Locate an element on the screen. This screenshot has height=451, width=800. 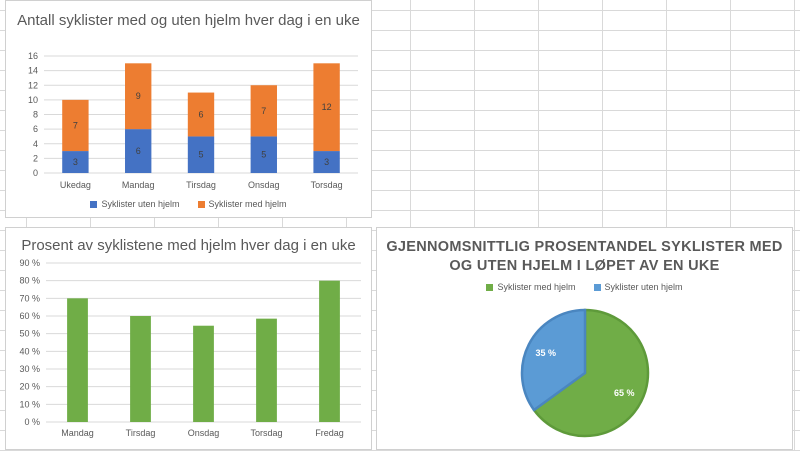
y-tick-label: 0 is located at coordinates (35, 173).